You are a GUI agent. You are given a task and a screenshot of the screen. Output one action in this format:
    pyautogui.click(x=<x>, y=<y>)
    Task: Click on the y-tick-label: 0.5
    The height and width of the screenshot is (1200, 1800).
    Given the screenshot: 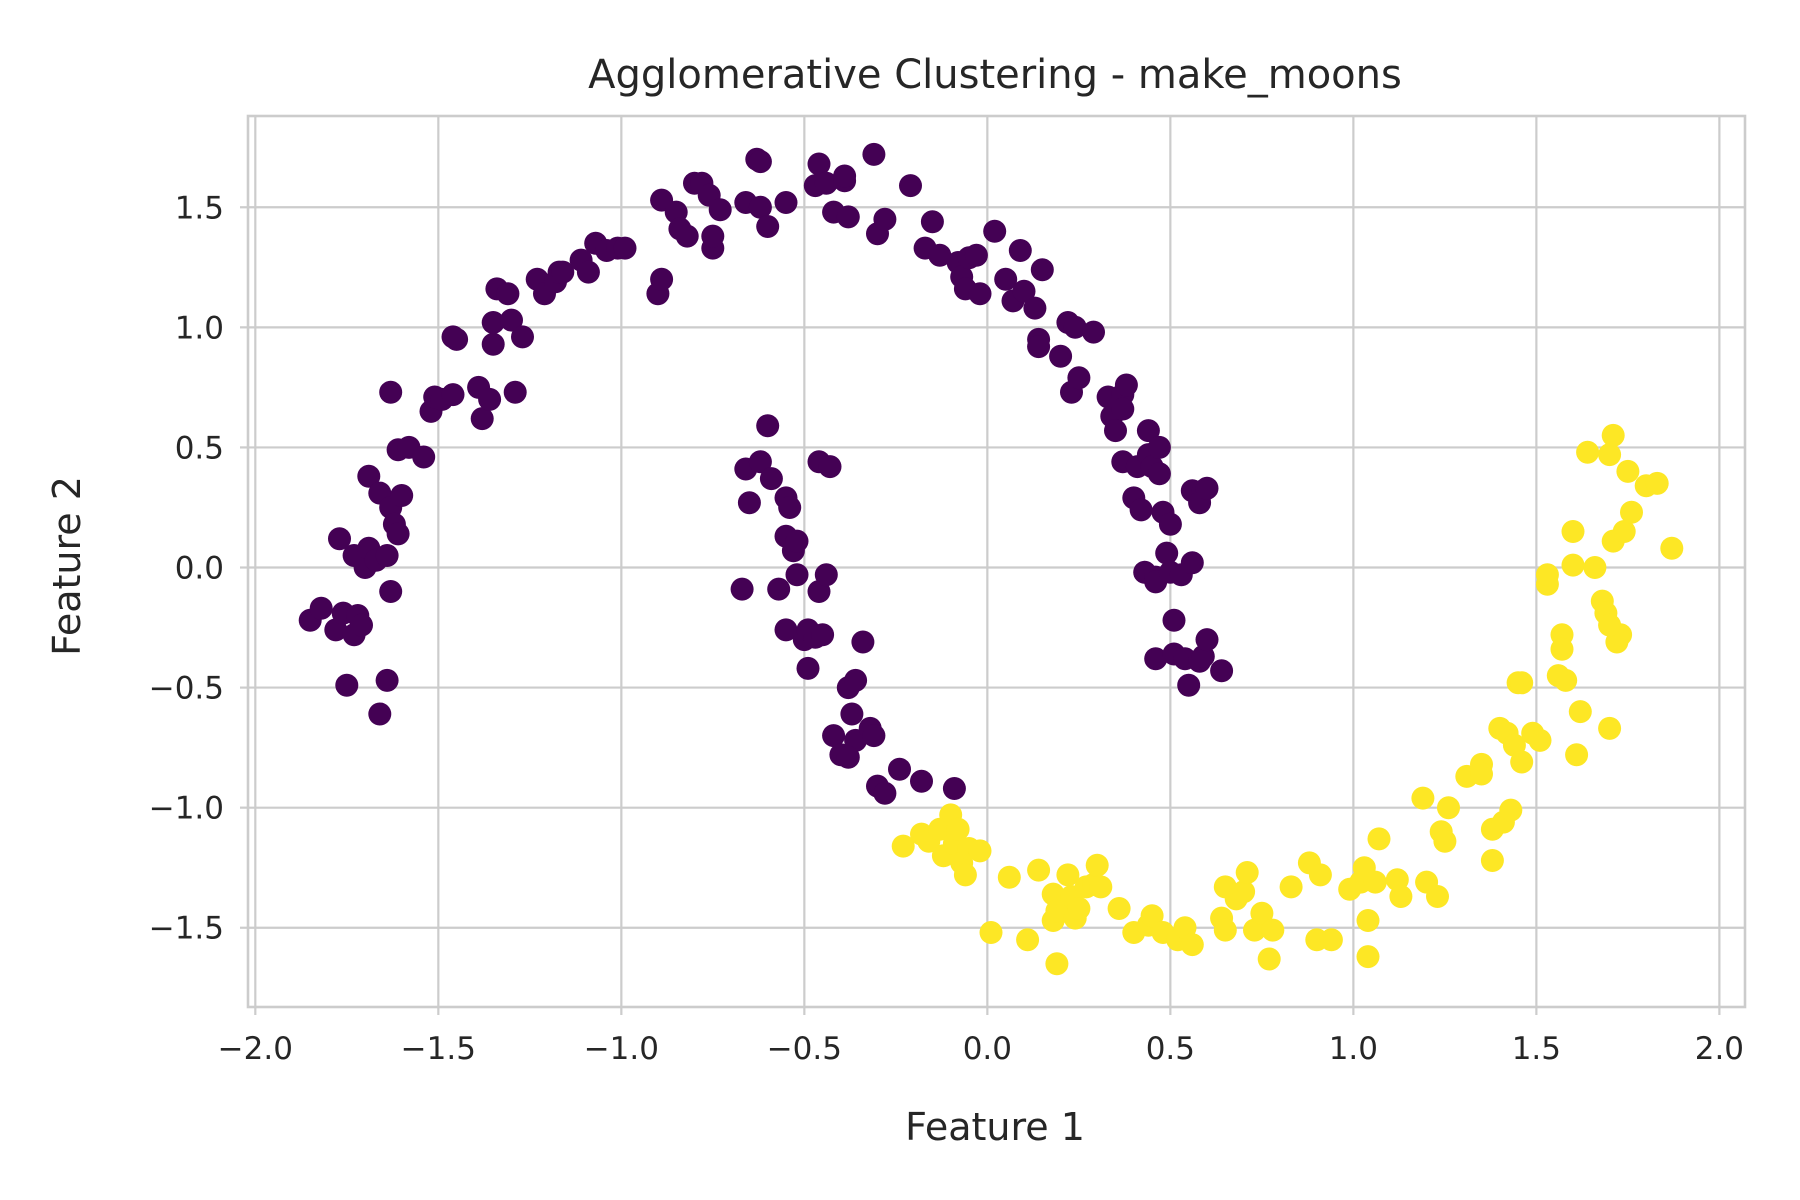 What is the action you would take?
    pyautogui.click(x=199, y=448)
    